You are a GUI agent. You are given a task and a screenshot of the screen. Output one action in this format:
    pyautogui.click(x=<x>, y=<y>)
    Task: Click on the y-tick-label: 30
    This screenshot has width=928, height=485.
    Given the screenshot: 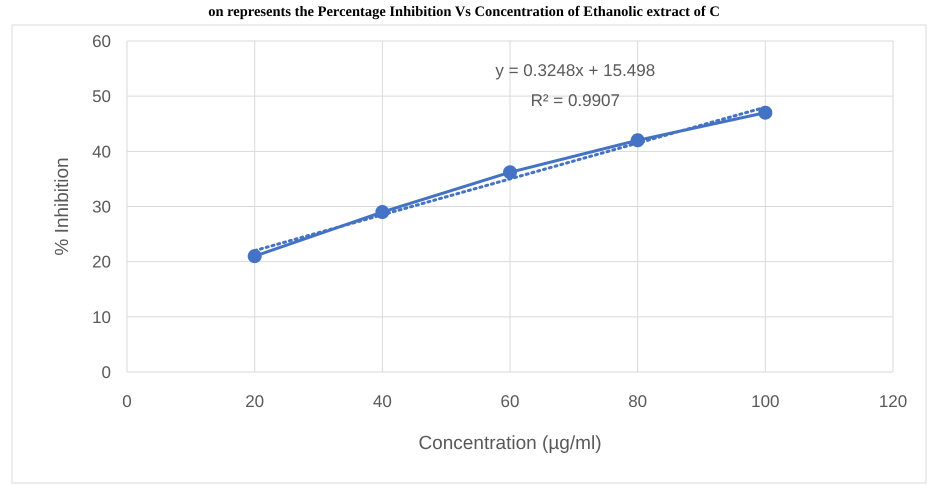 What is the action you would take?
    pyautogui.click(x=101, y=207)
    